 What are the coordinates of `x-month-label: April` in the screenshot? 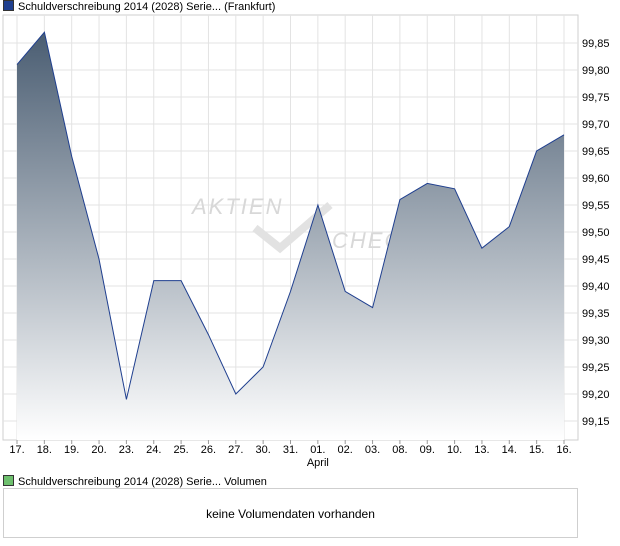 It's located at (318, 463).